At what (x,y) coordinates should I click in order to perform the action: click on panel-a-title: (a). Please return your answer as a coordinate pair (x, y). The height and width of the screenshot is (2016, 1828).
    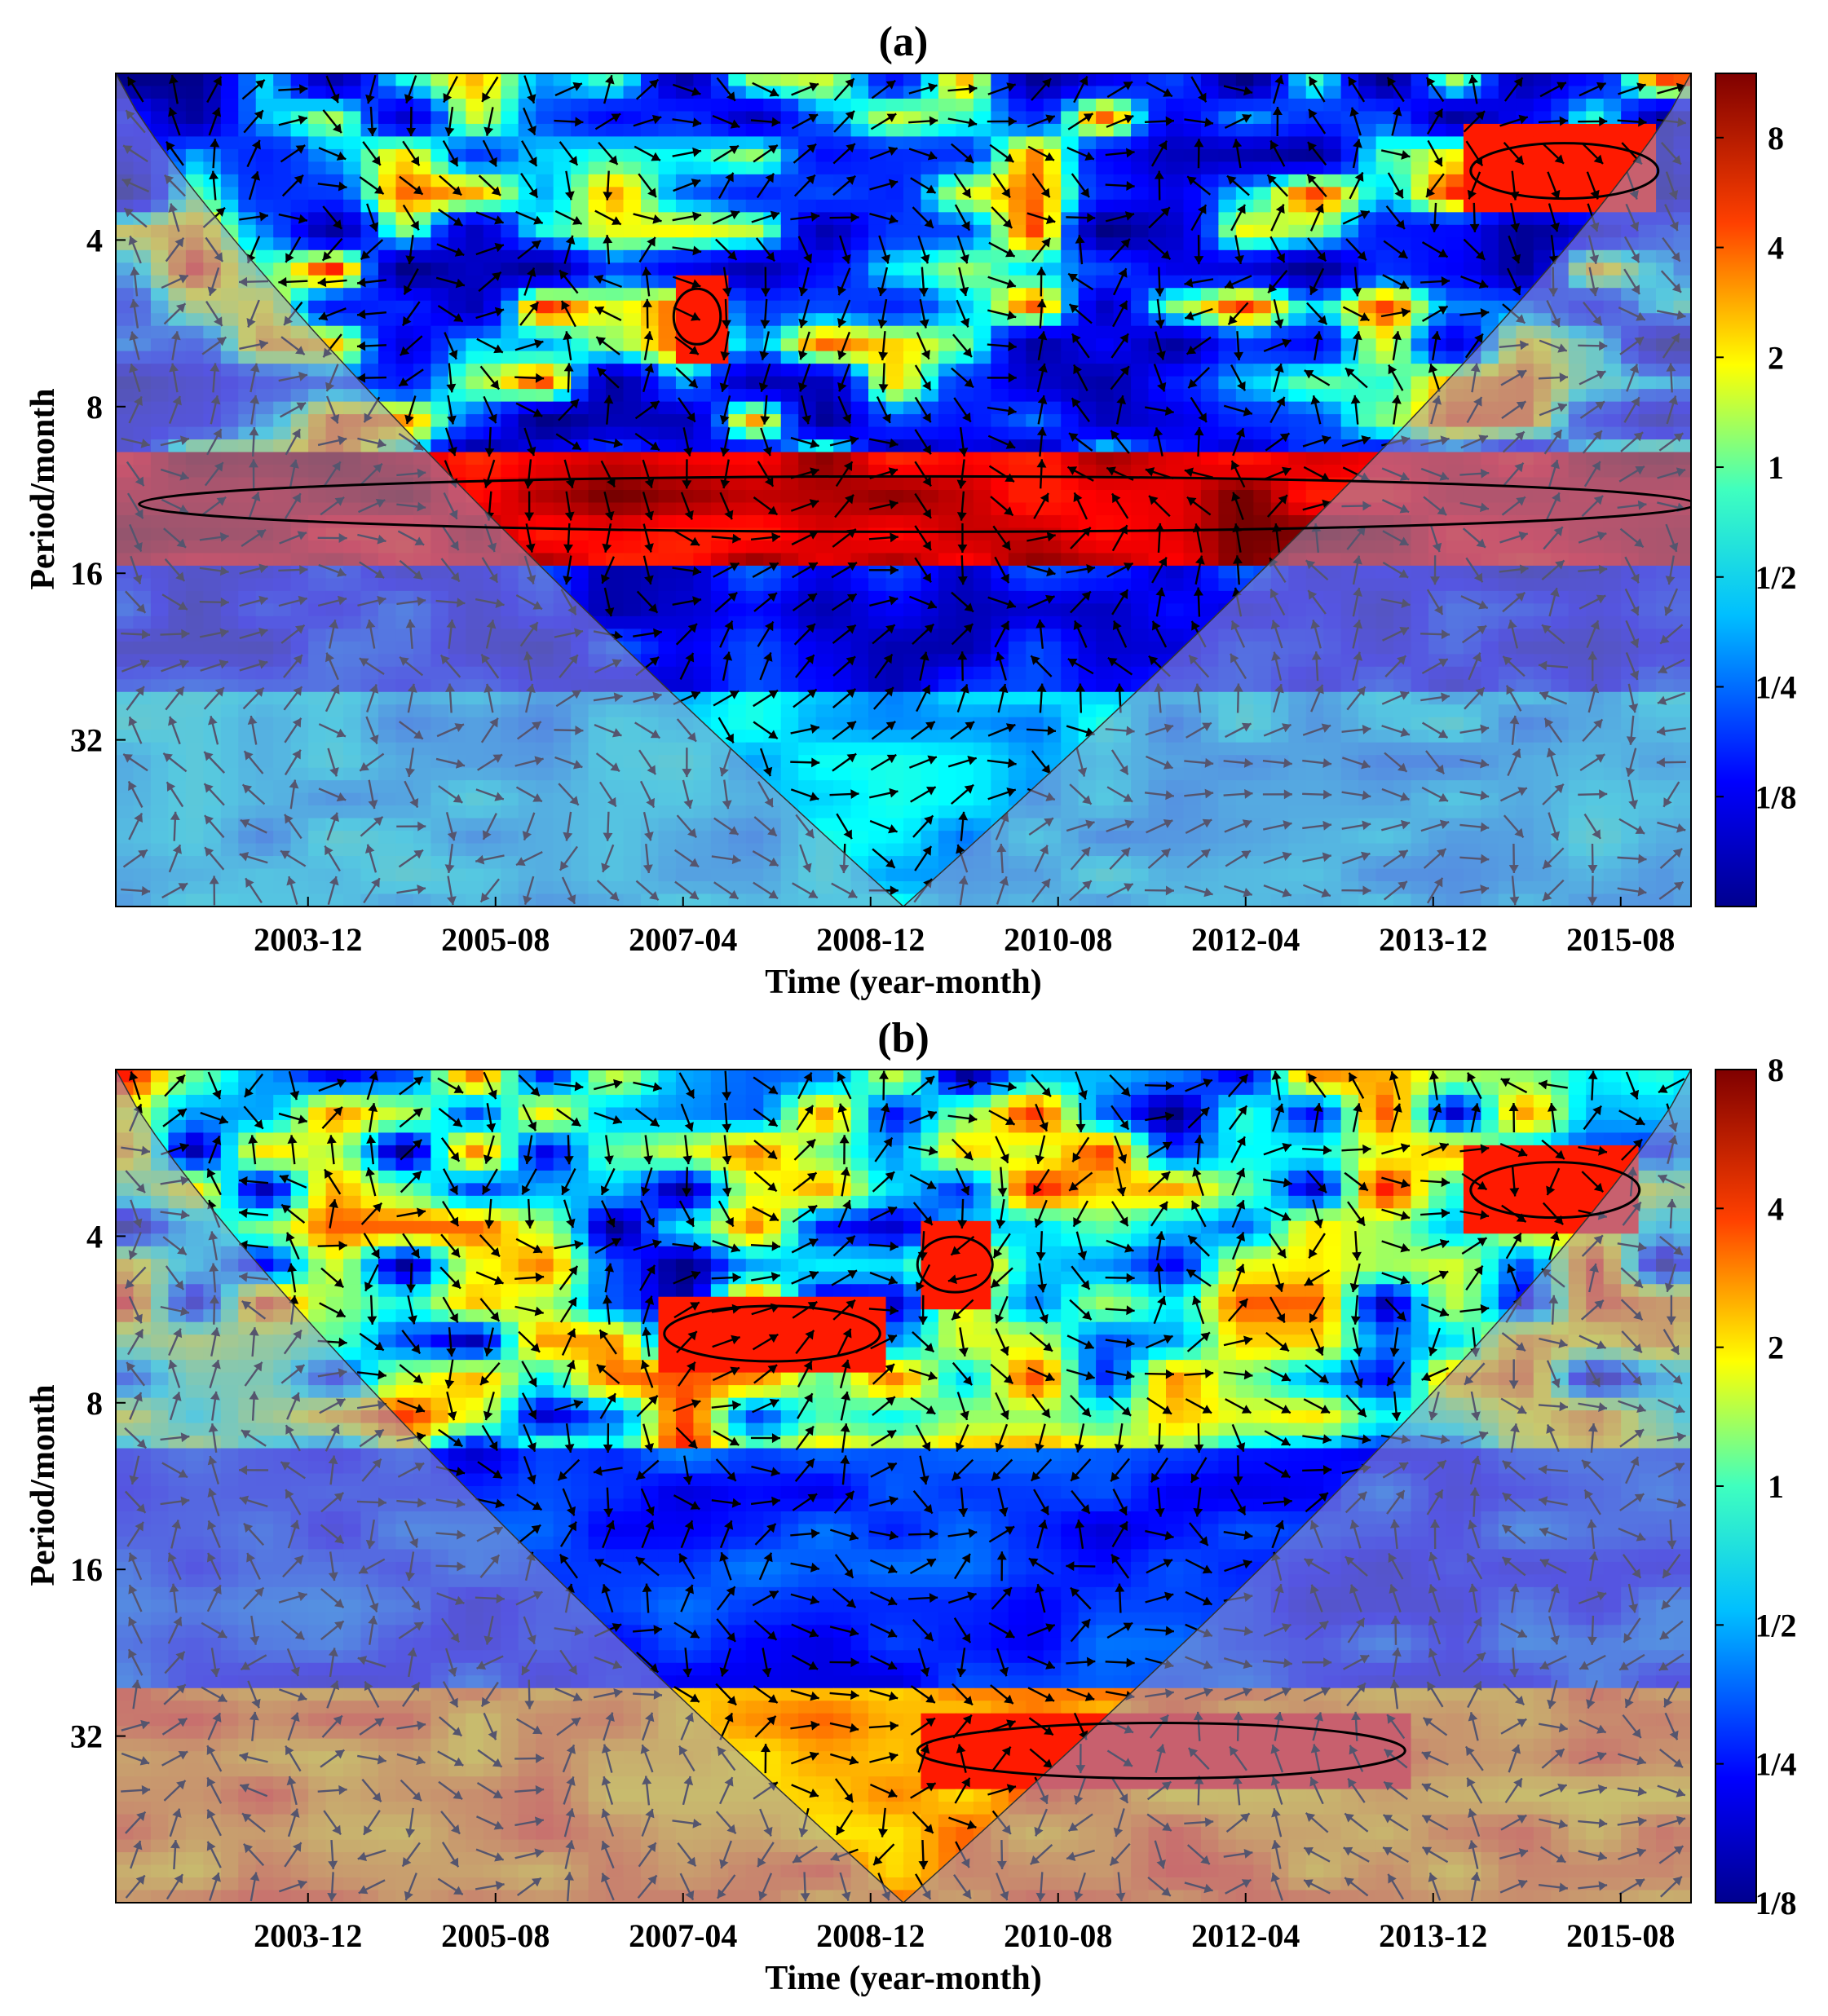
    Looking at the image, I should click on (904, 42).